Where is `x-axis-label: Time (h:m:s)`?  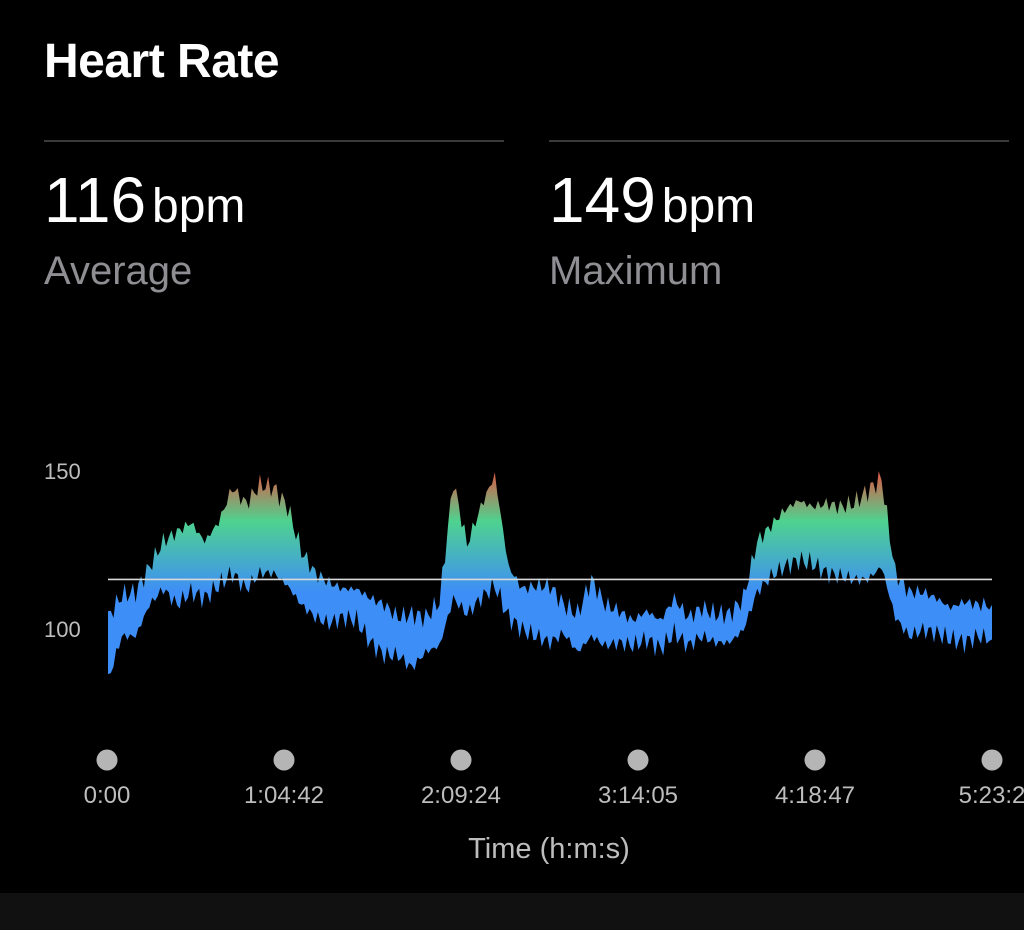
x-axis-label: Time (h:m:s) is located at coordinates (549, 849).